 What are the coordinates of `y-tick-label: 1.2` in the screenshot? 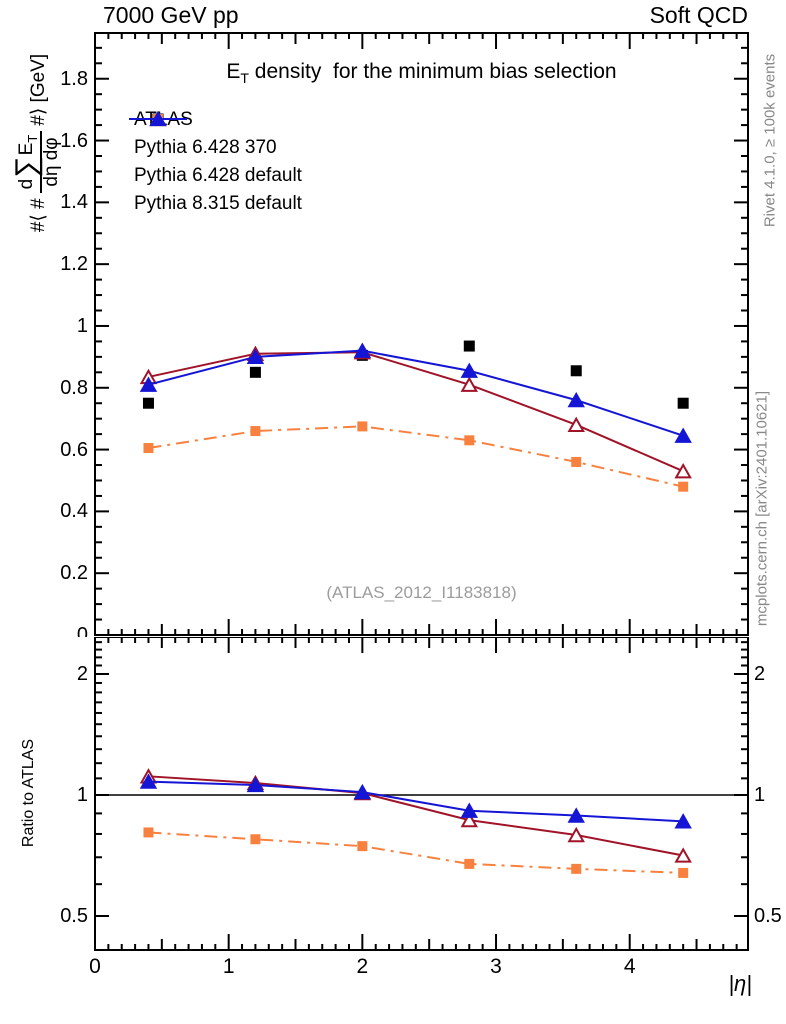 It's located at (74, 264).